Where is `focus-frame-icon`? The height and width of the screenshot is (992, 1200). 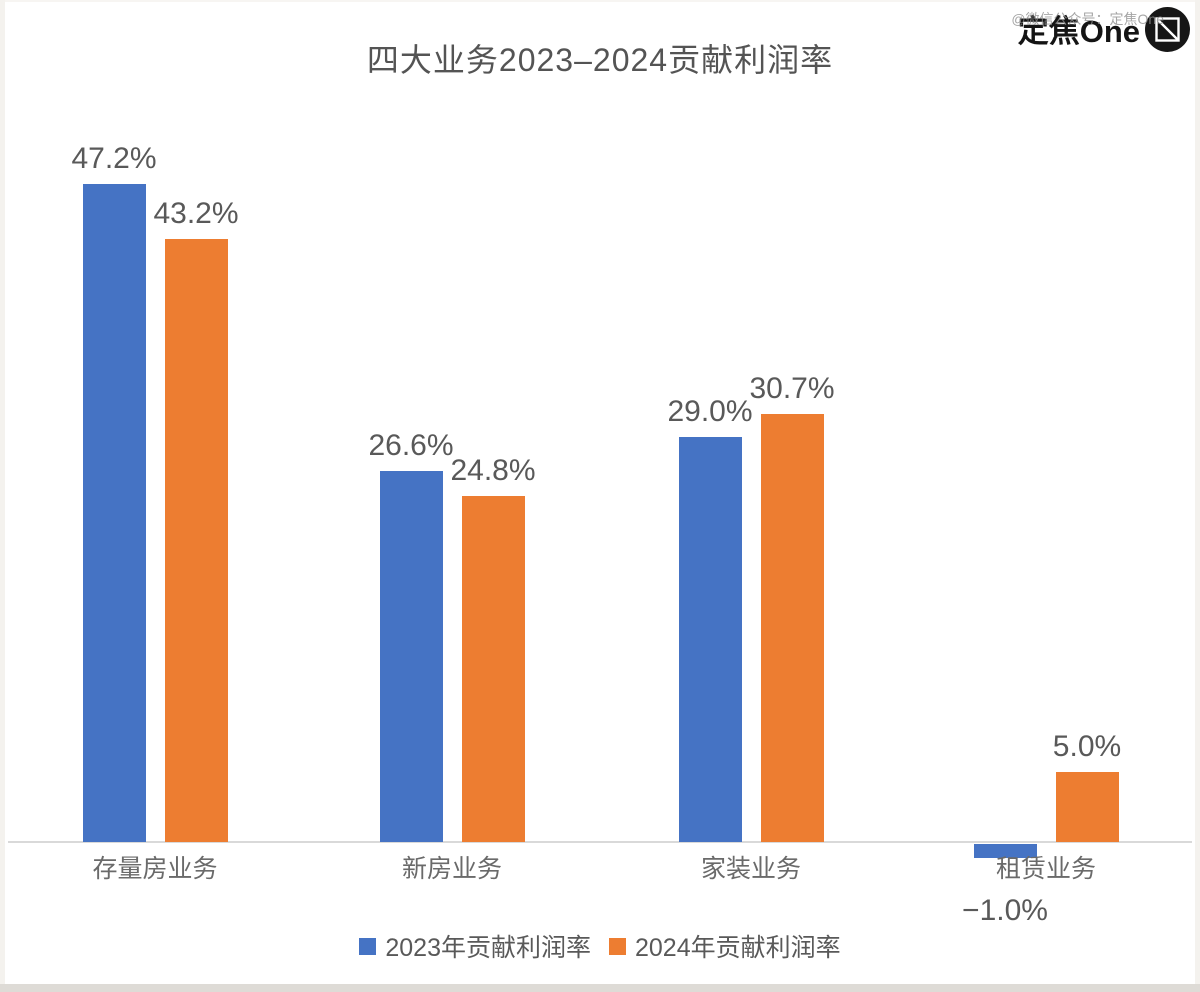 focus-frame-icon is located at coordinates (1167, 32).